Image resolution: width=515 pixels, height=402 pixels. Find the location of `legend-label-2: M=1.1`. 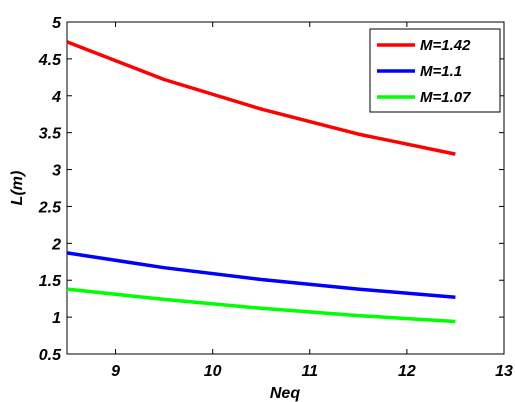

legend-label-2: M=1.1 is located at coordinates (441, 71).